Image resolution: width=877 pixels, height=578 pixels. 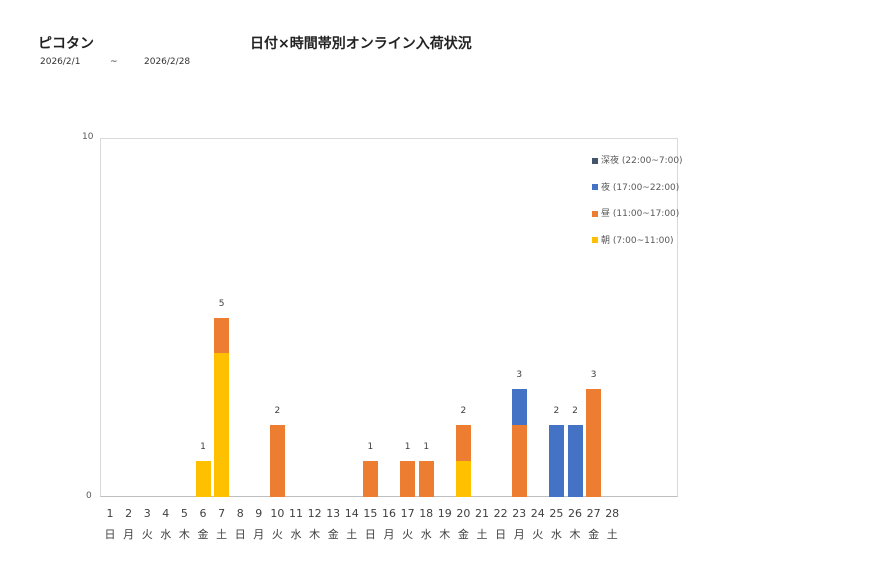 What do you see at coordinates (296, 513) in the screenshot?
I see `x-tick-day: 11` at bounding box center [296, 513].